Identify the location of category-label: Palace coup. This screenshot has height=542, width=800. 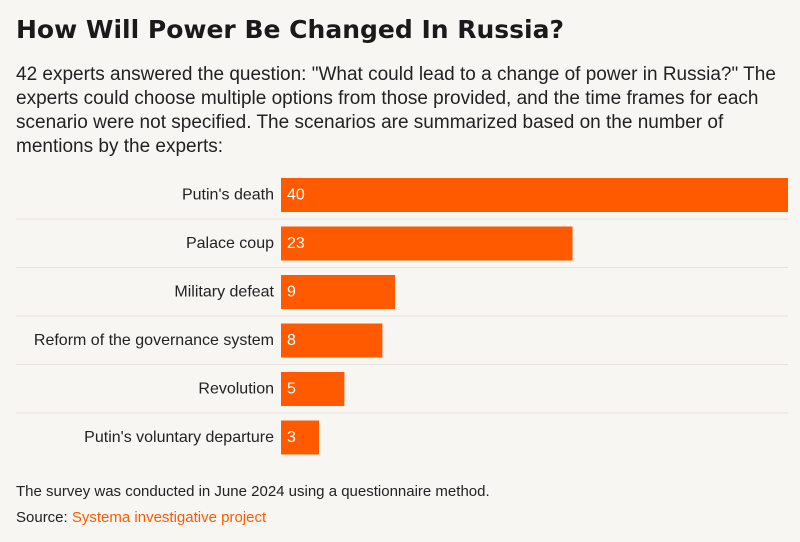
(230, 243).